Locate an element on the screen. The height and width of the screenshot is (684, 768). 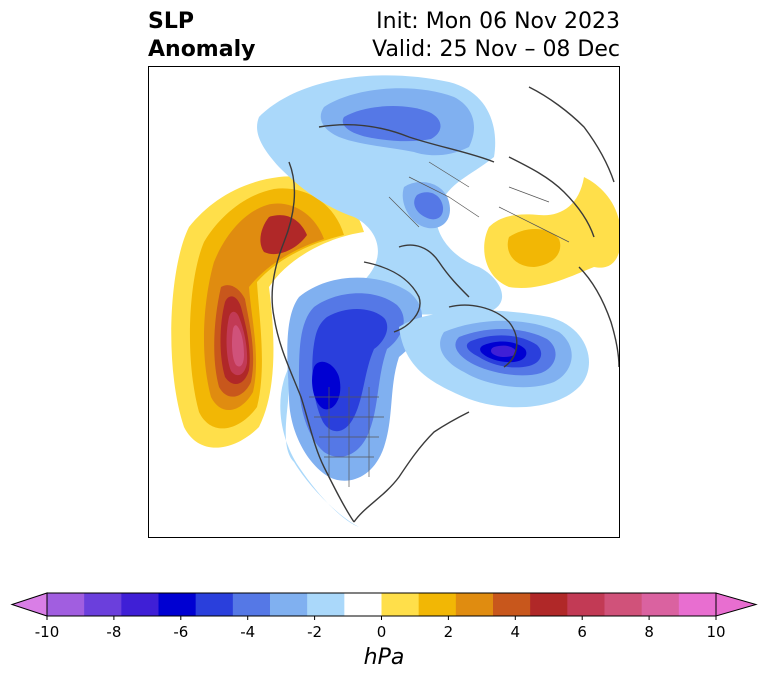
colorbar-ticks is located at coordinates (381, 618).